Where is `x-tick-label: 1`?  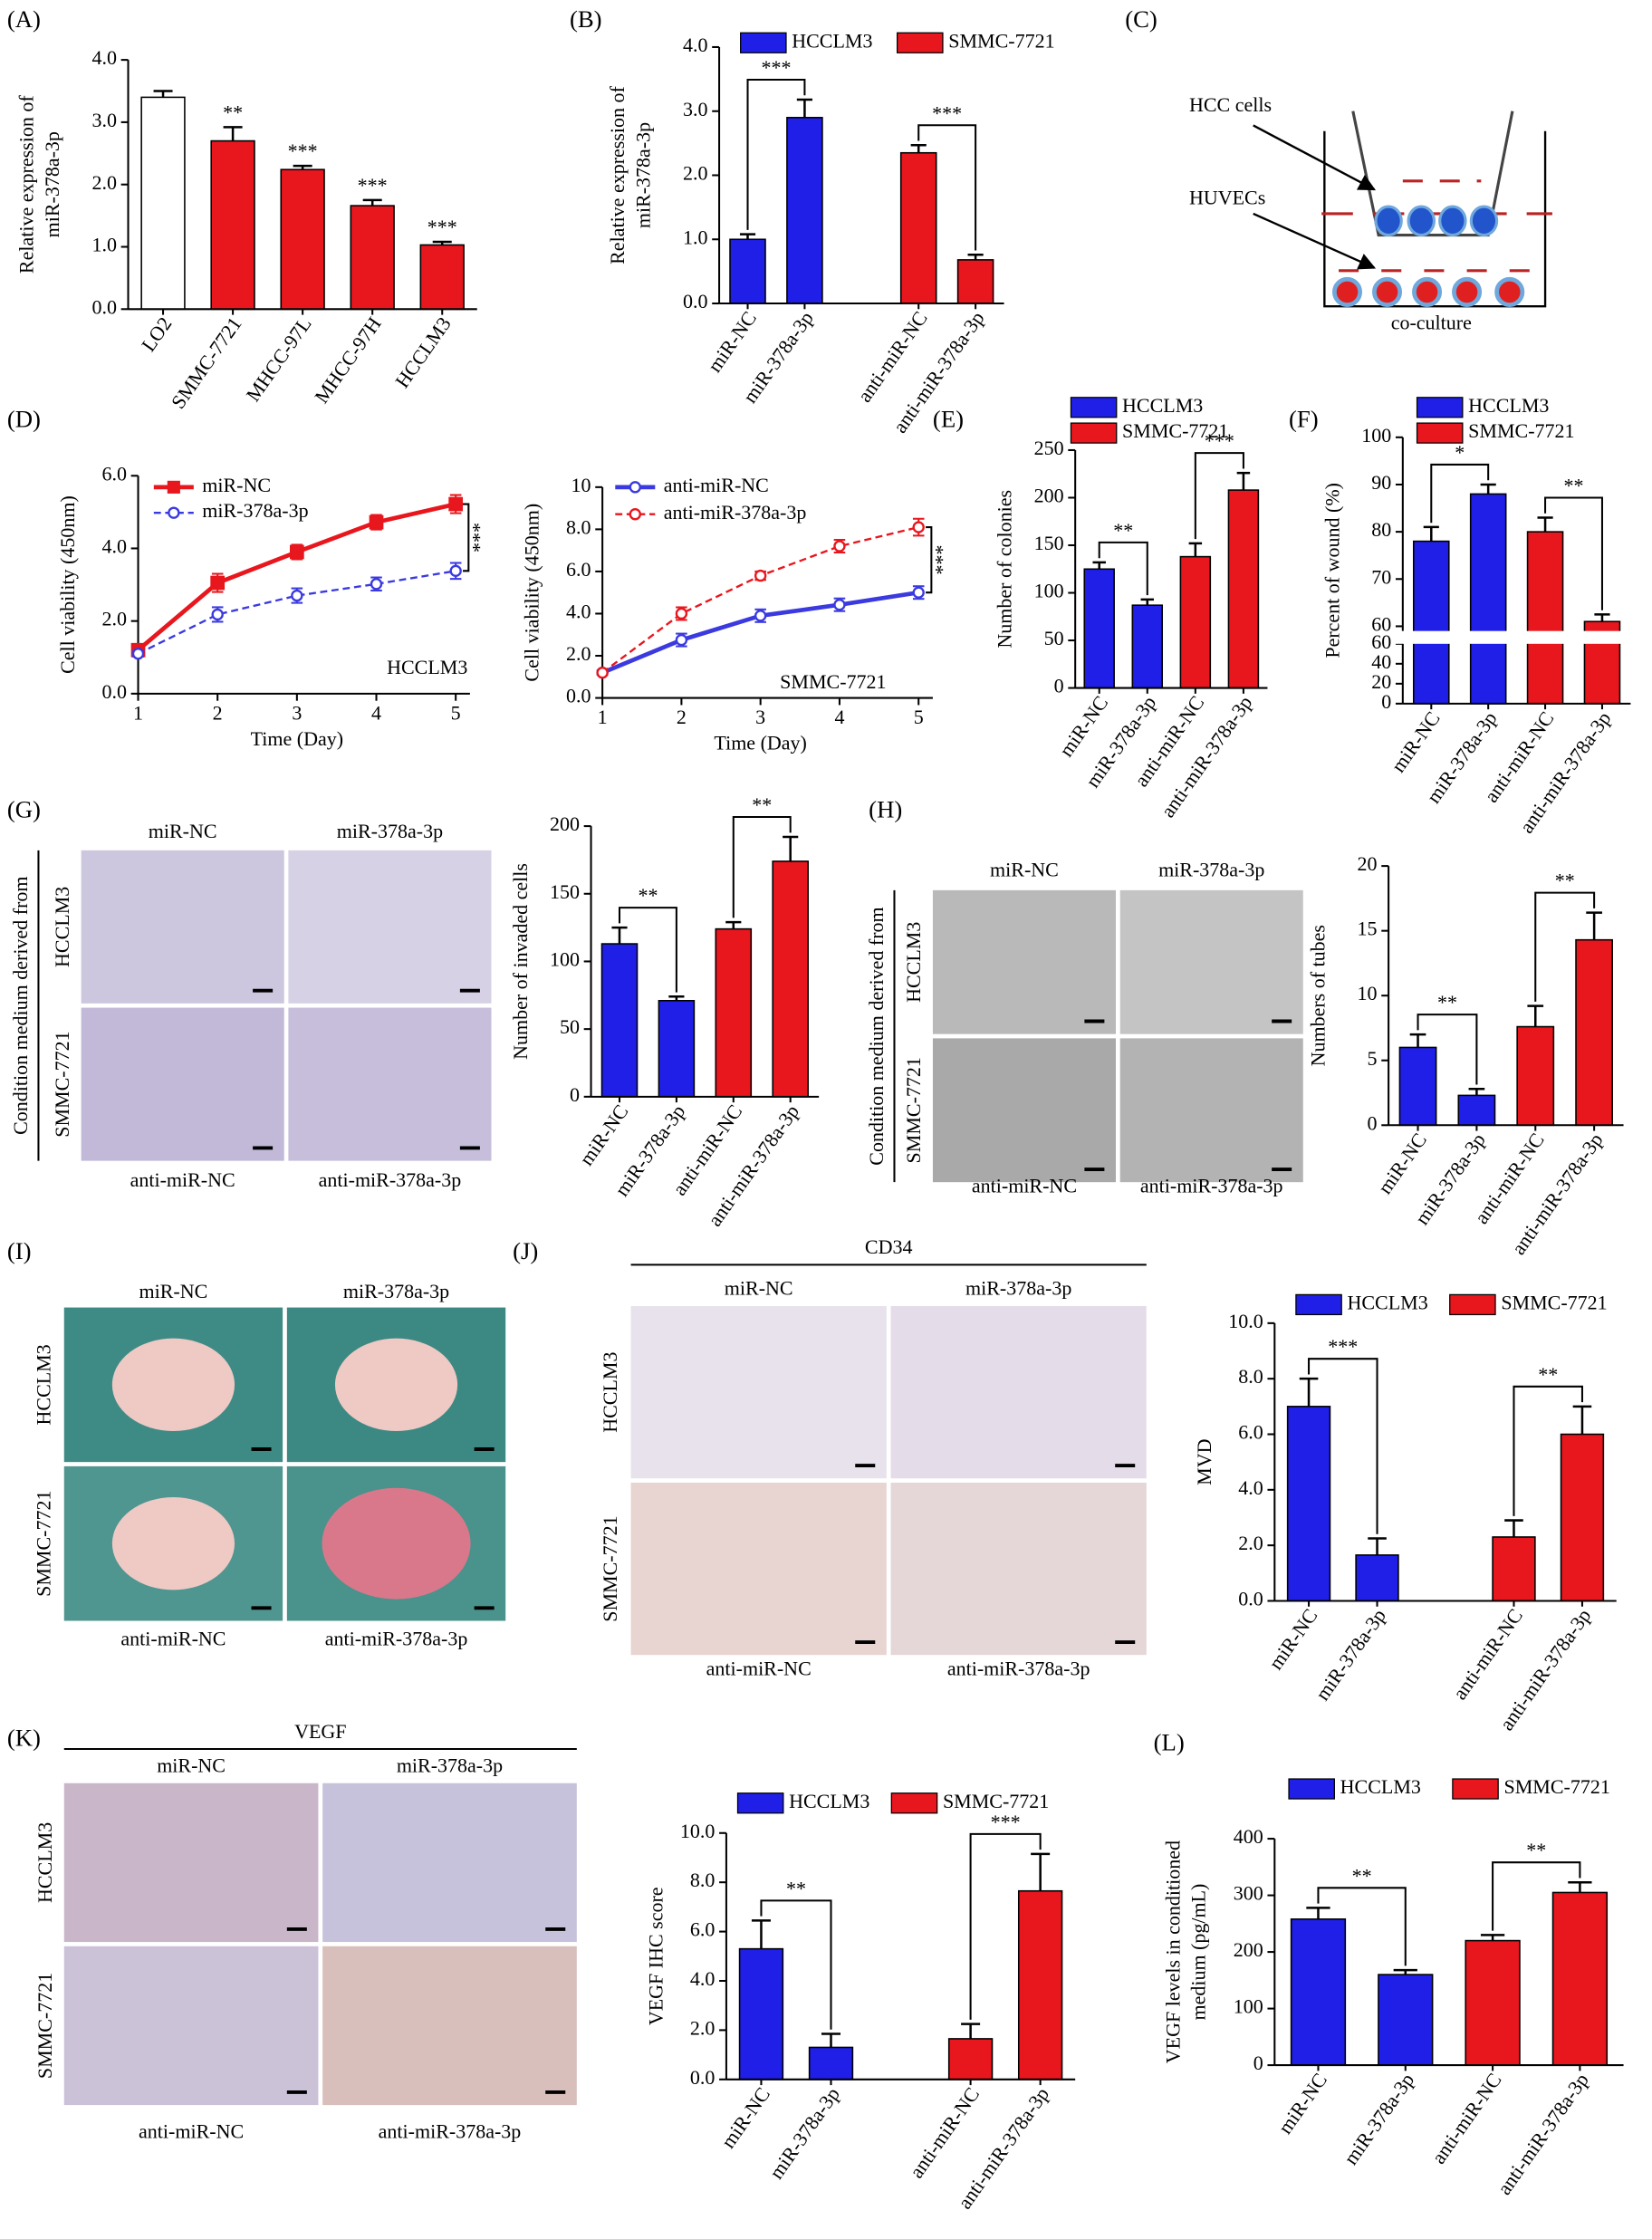
x-tick-label: 1 is located at coordinates (603, 717).